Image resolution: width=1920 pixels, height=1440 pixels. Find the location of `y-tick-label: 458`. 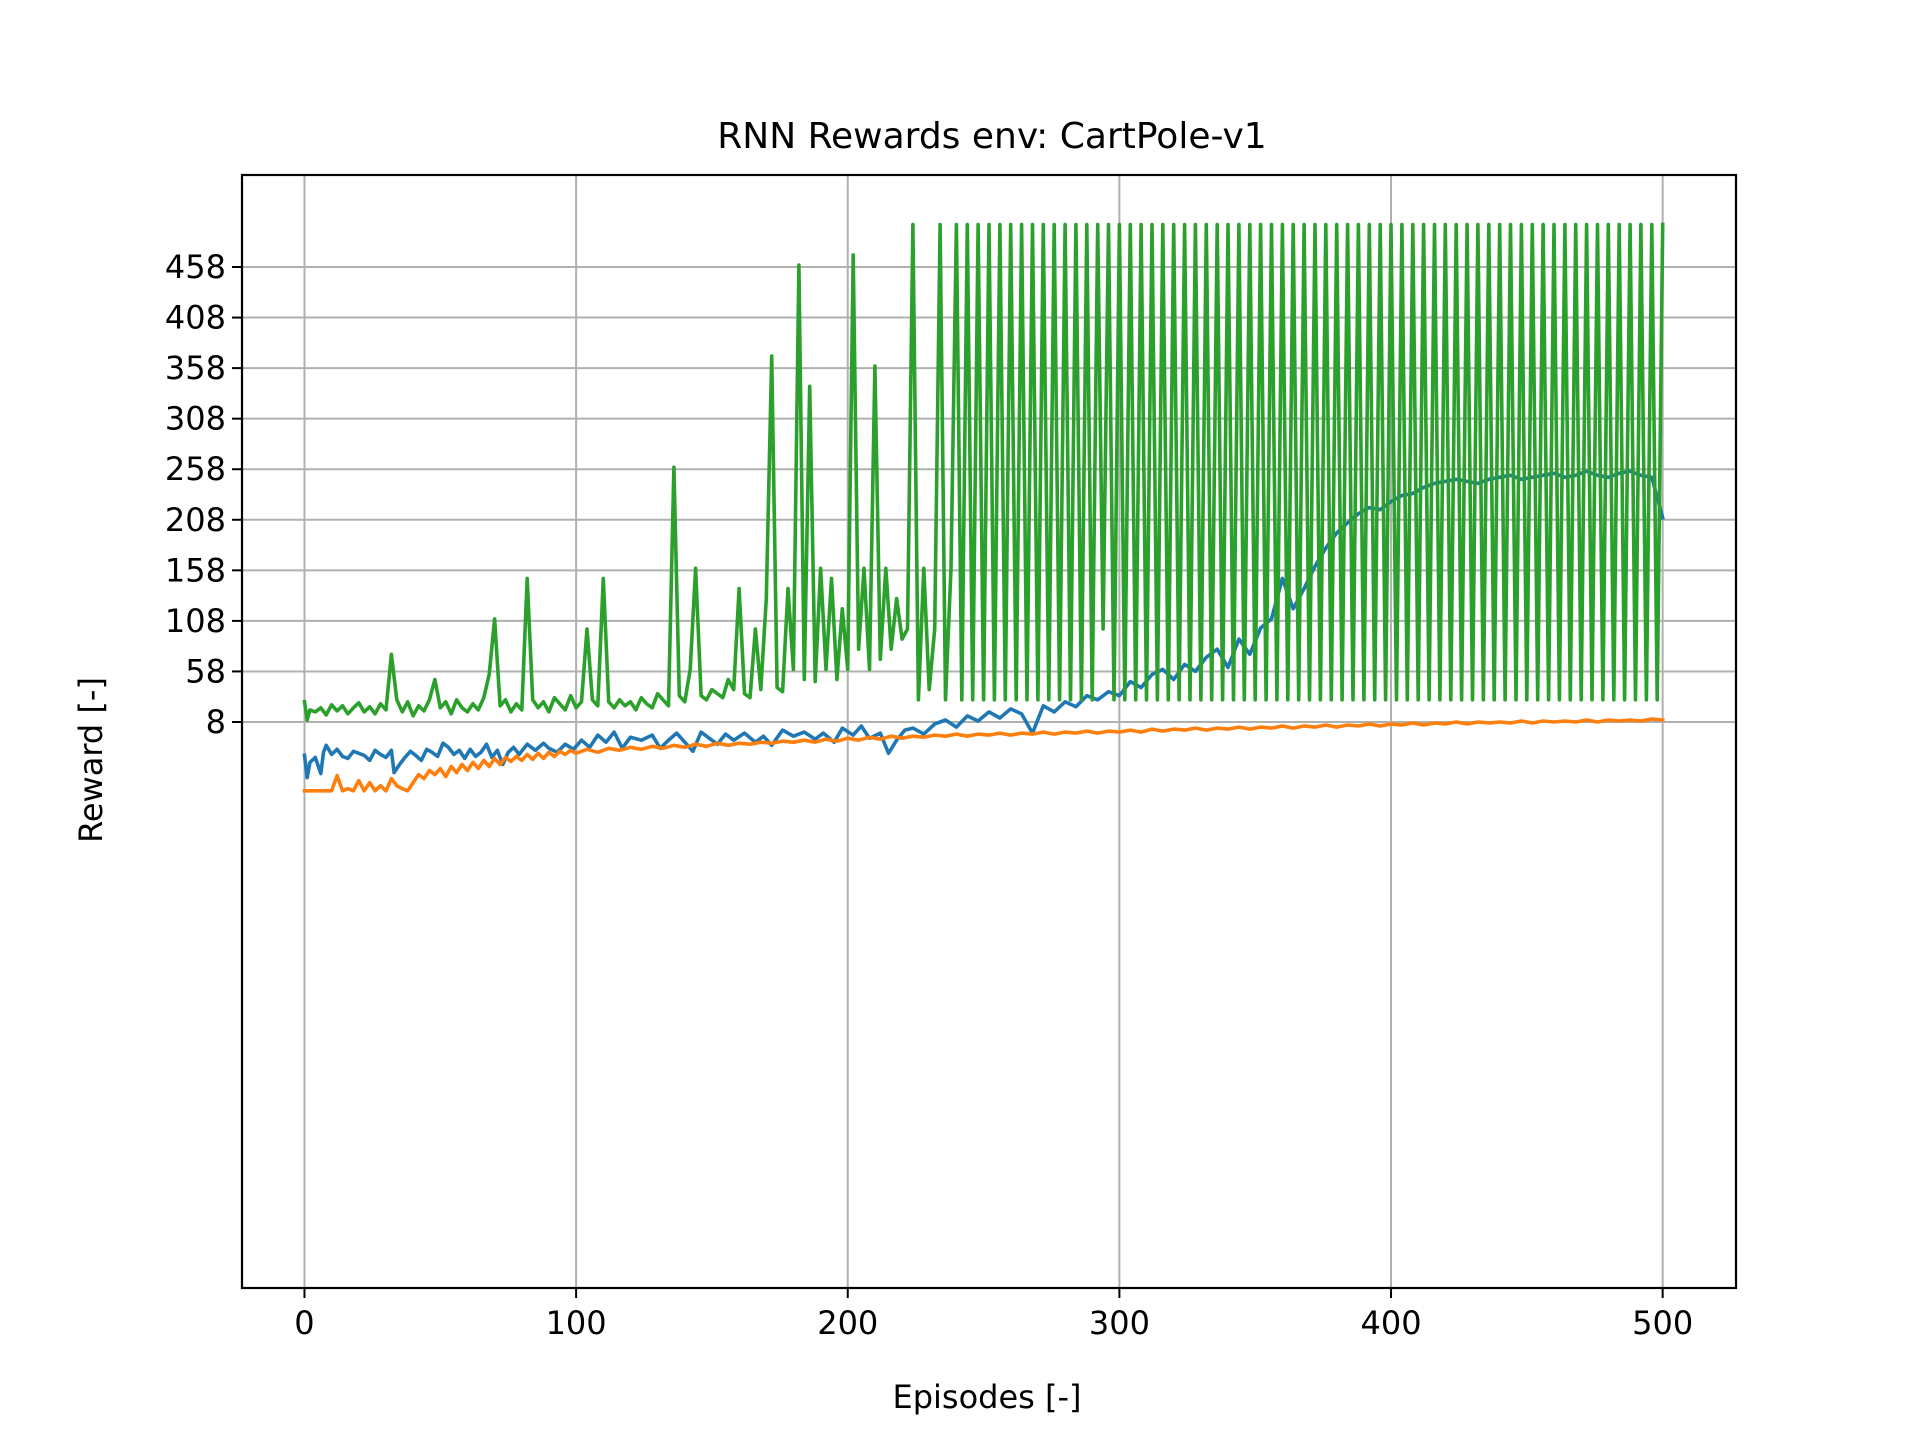

y-tick-label: 458 is located at coordinates (195, 267).